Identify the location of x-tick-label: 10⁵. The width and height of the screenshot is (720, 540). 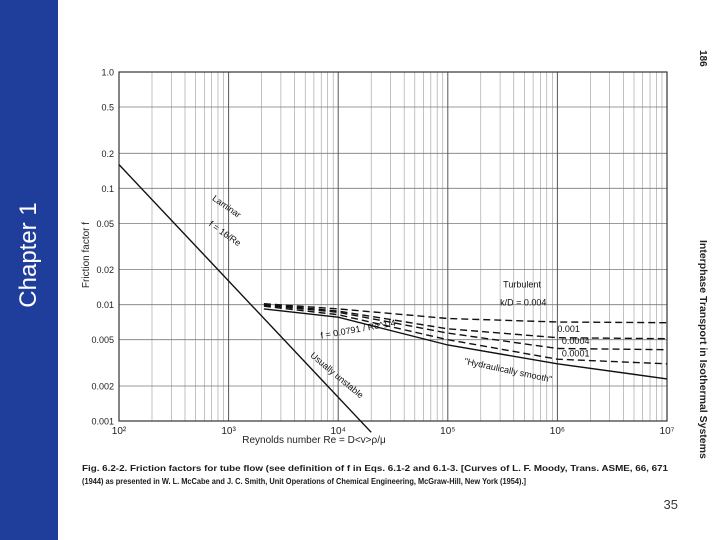
(447, 431).